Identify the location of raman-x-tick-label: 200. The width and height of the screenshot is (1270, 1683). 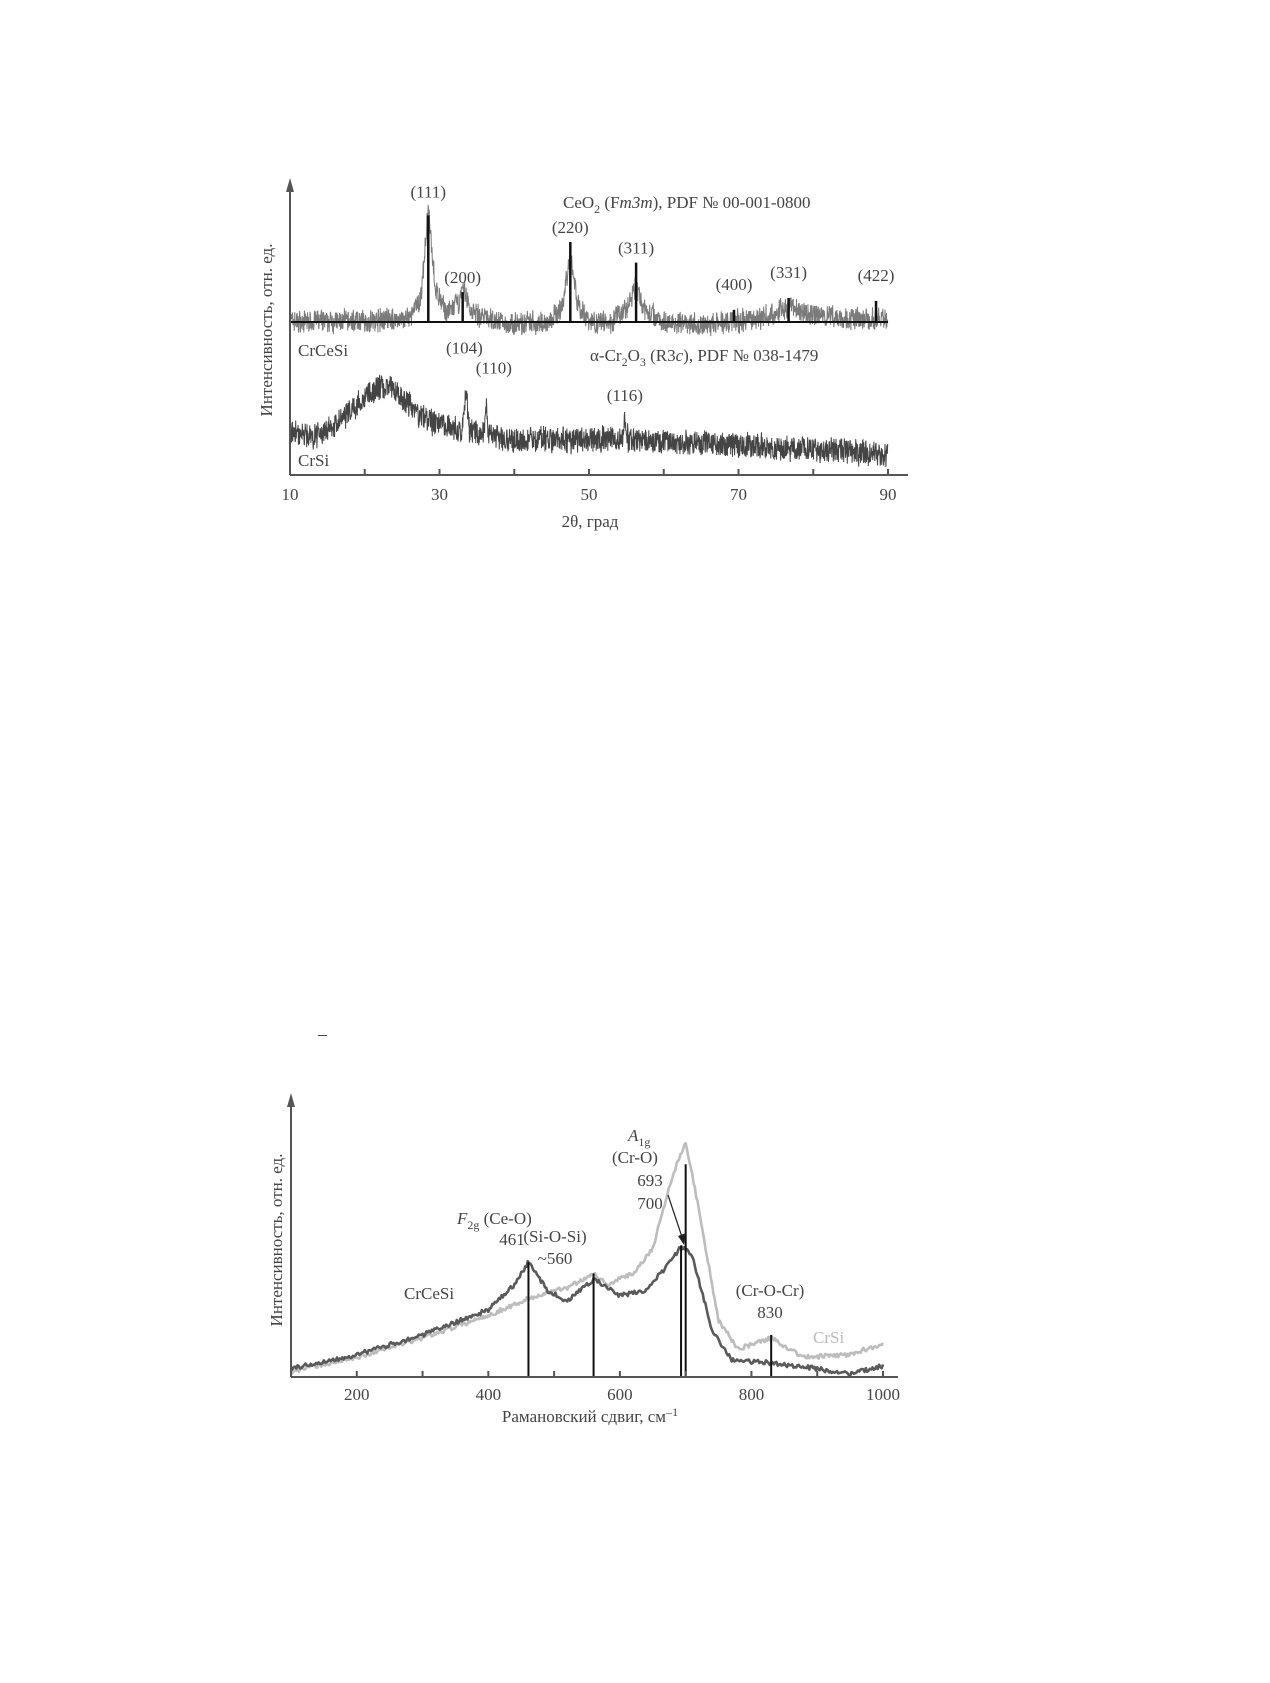
(357, 1394).